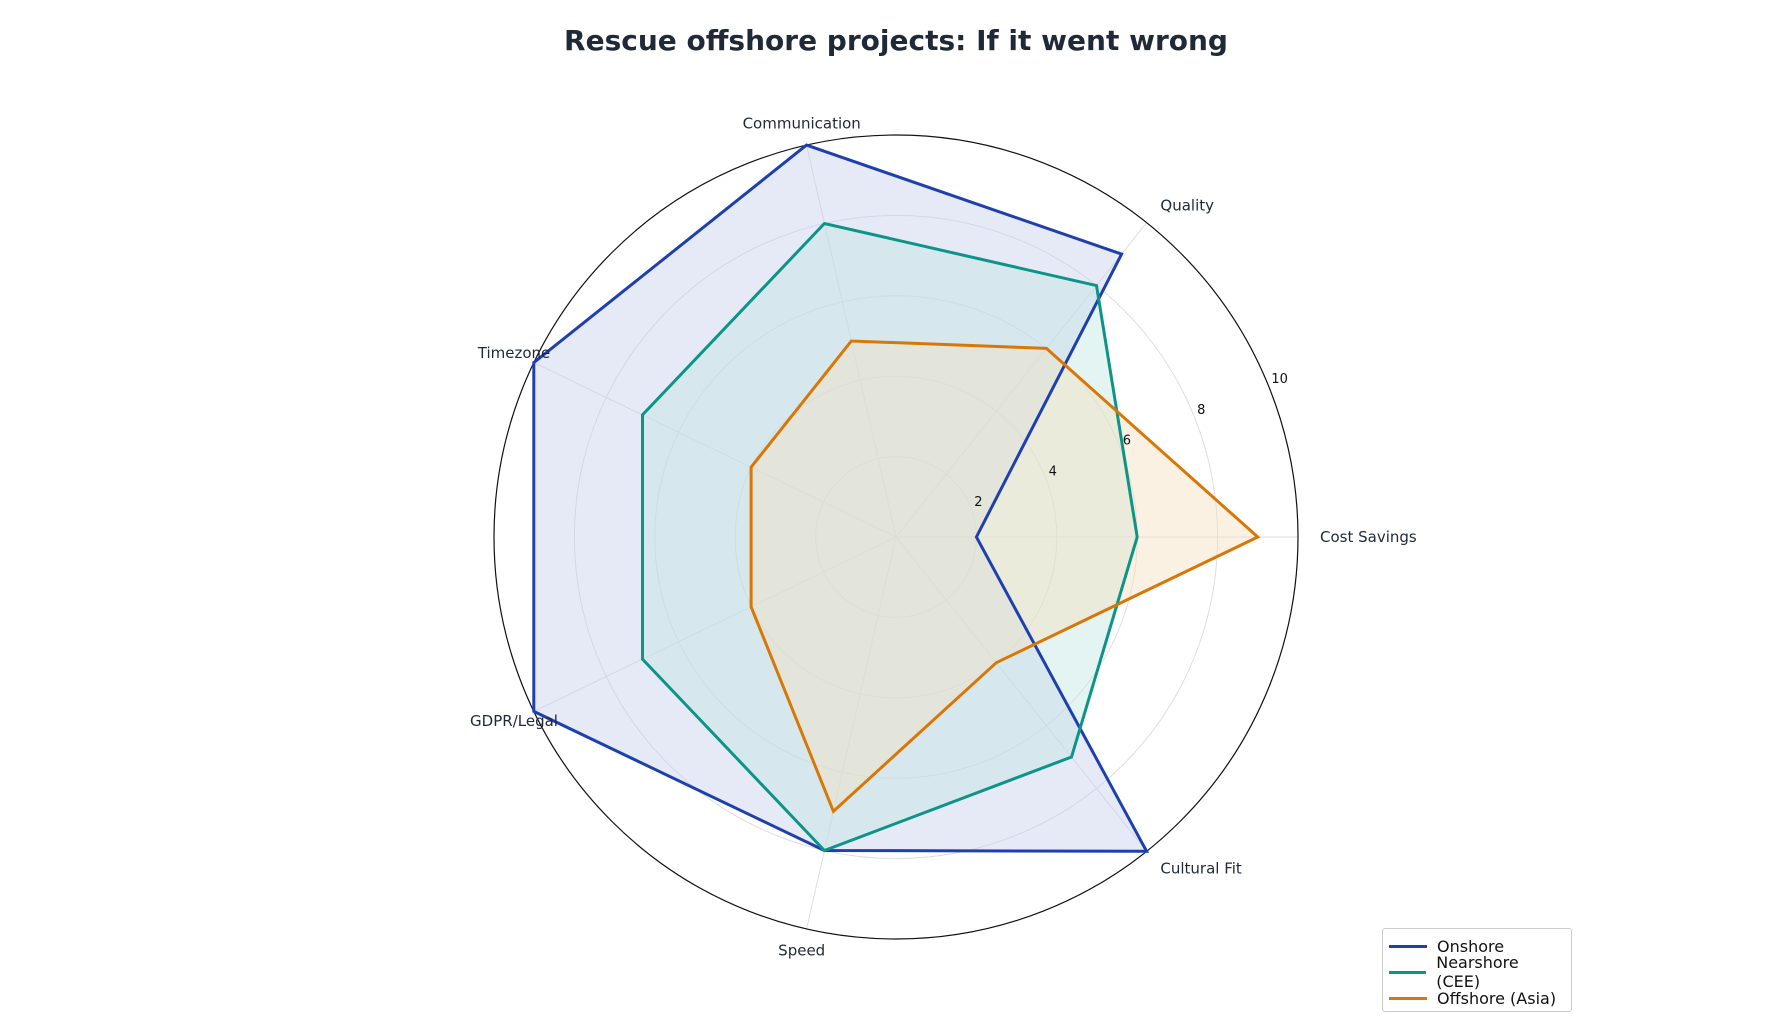 The image size is (1792, 1024). I want to click on legend-item: Nearshore (CEE), so click(1477, 972).